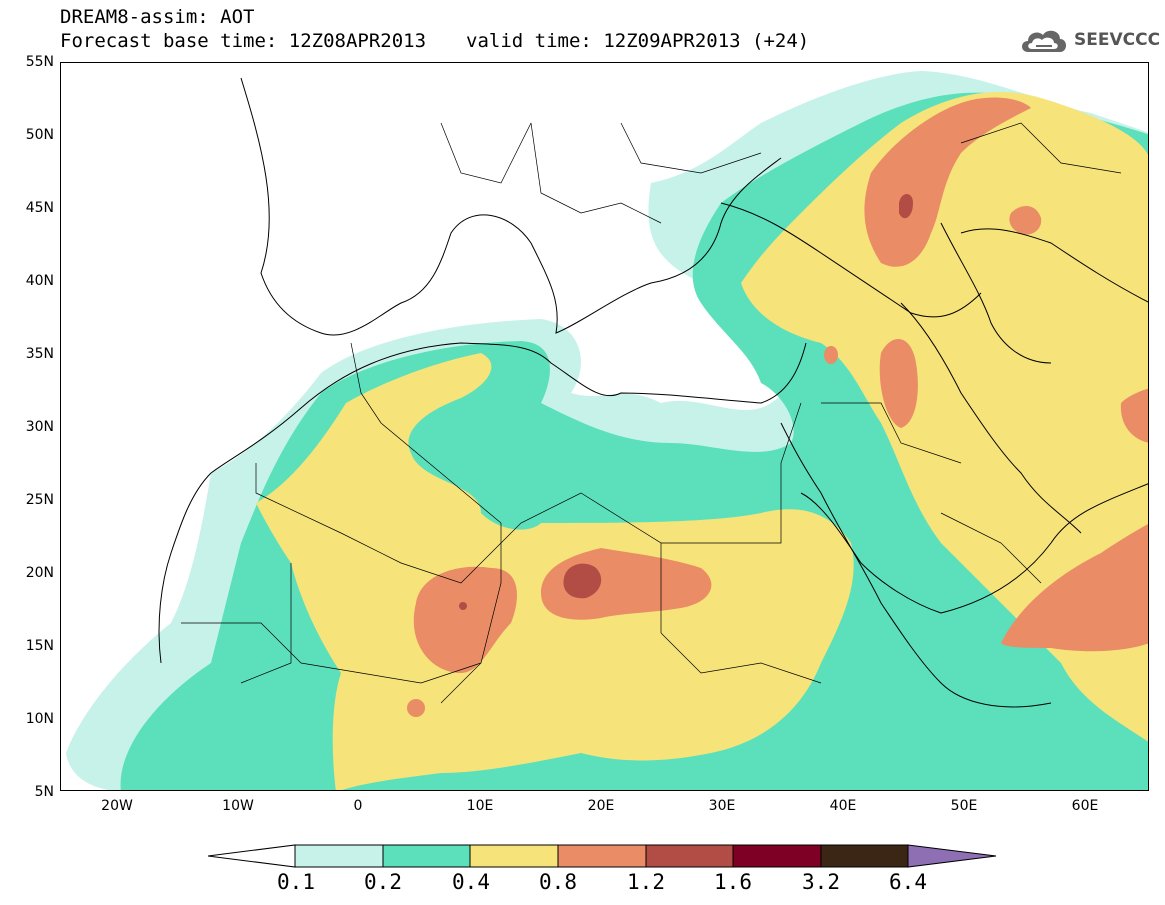  What do you see at coordinates (39, 135) in the screenshot?
I see `lat-label: 50N` at bounding box center [39, 135].